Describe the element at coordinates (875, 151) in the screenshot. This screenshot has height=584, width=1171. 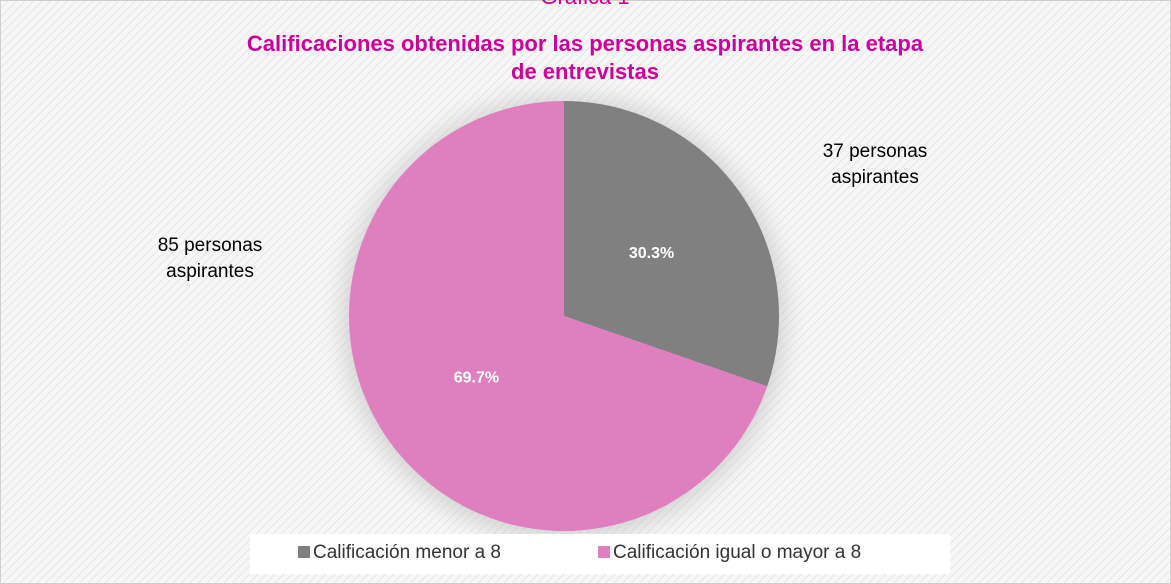
I see `slice-annotation: 37 personas` at that location.